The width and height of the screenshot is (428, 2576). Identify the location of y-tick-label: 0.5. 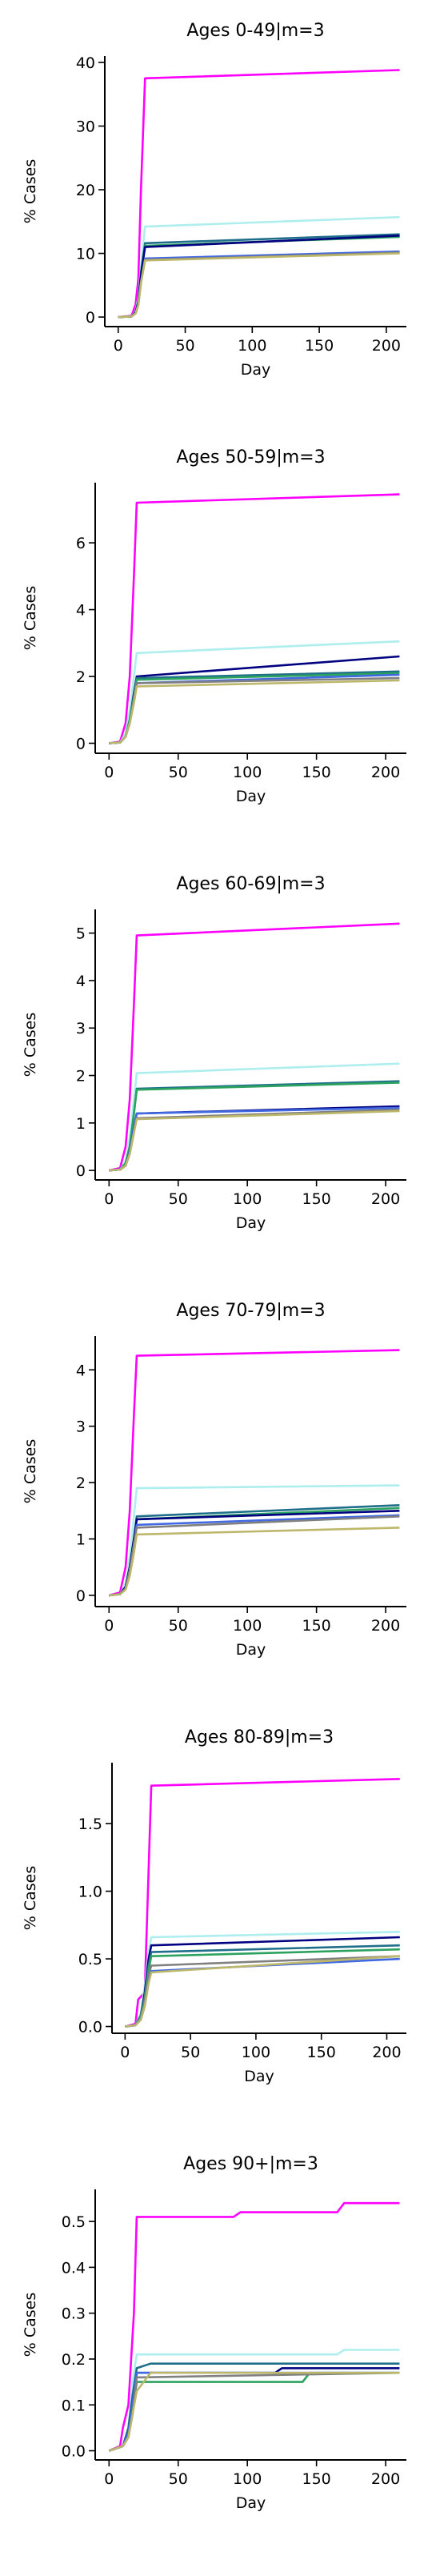
(90, 1960).